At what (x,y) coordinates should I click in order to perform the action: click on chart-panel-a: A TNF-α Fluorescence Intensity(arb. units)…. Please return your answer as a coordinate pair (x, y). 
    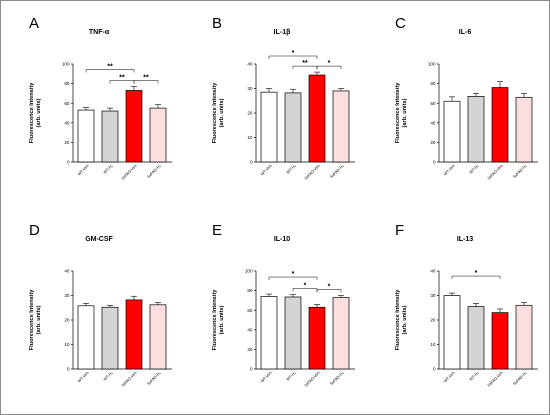
    Looking at the image, I should click on (100, 98).